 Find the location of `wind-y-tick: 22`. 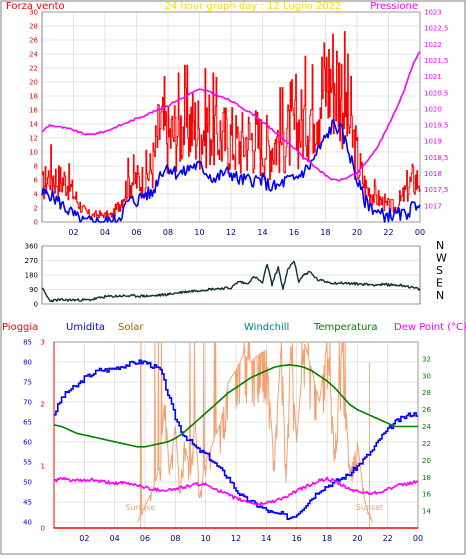

wind-y-tick: 22 is located at coordinates (33, 69).